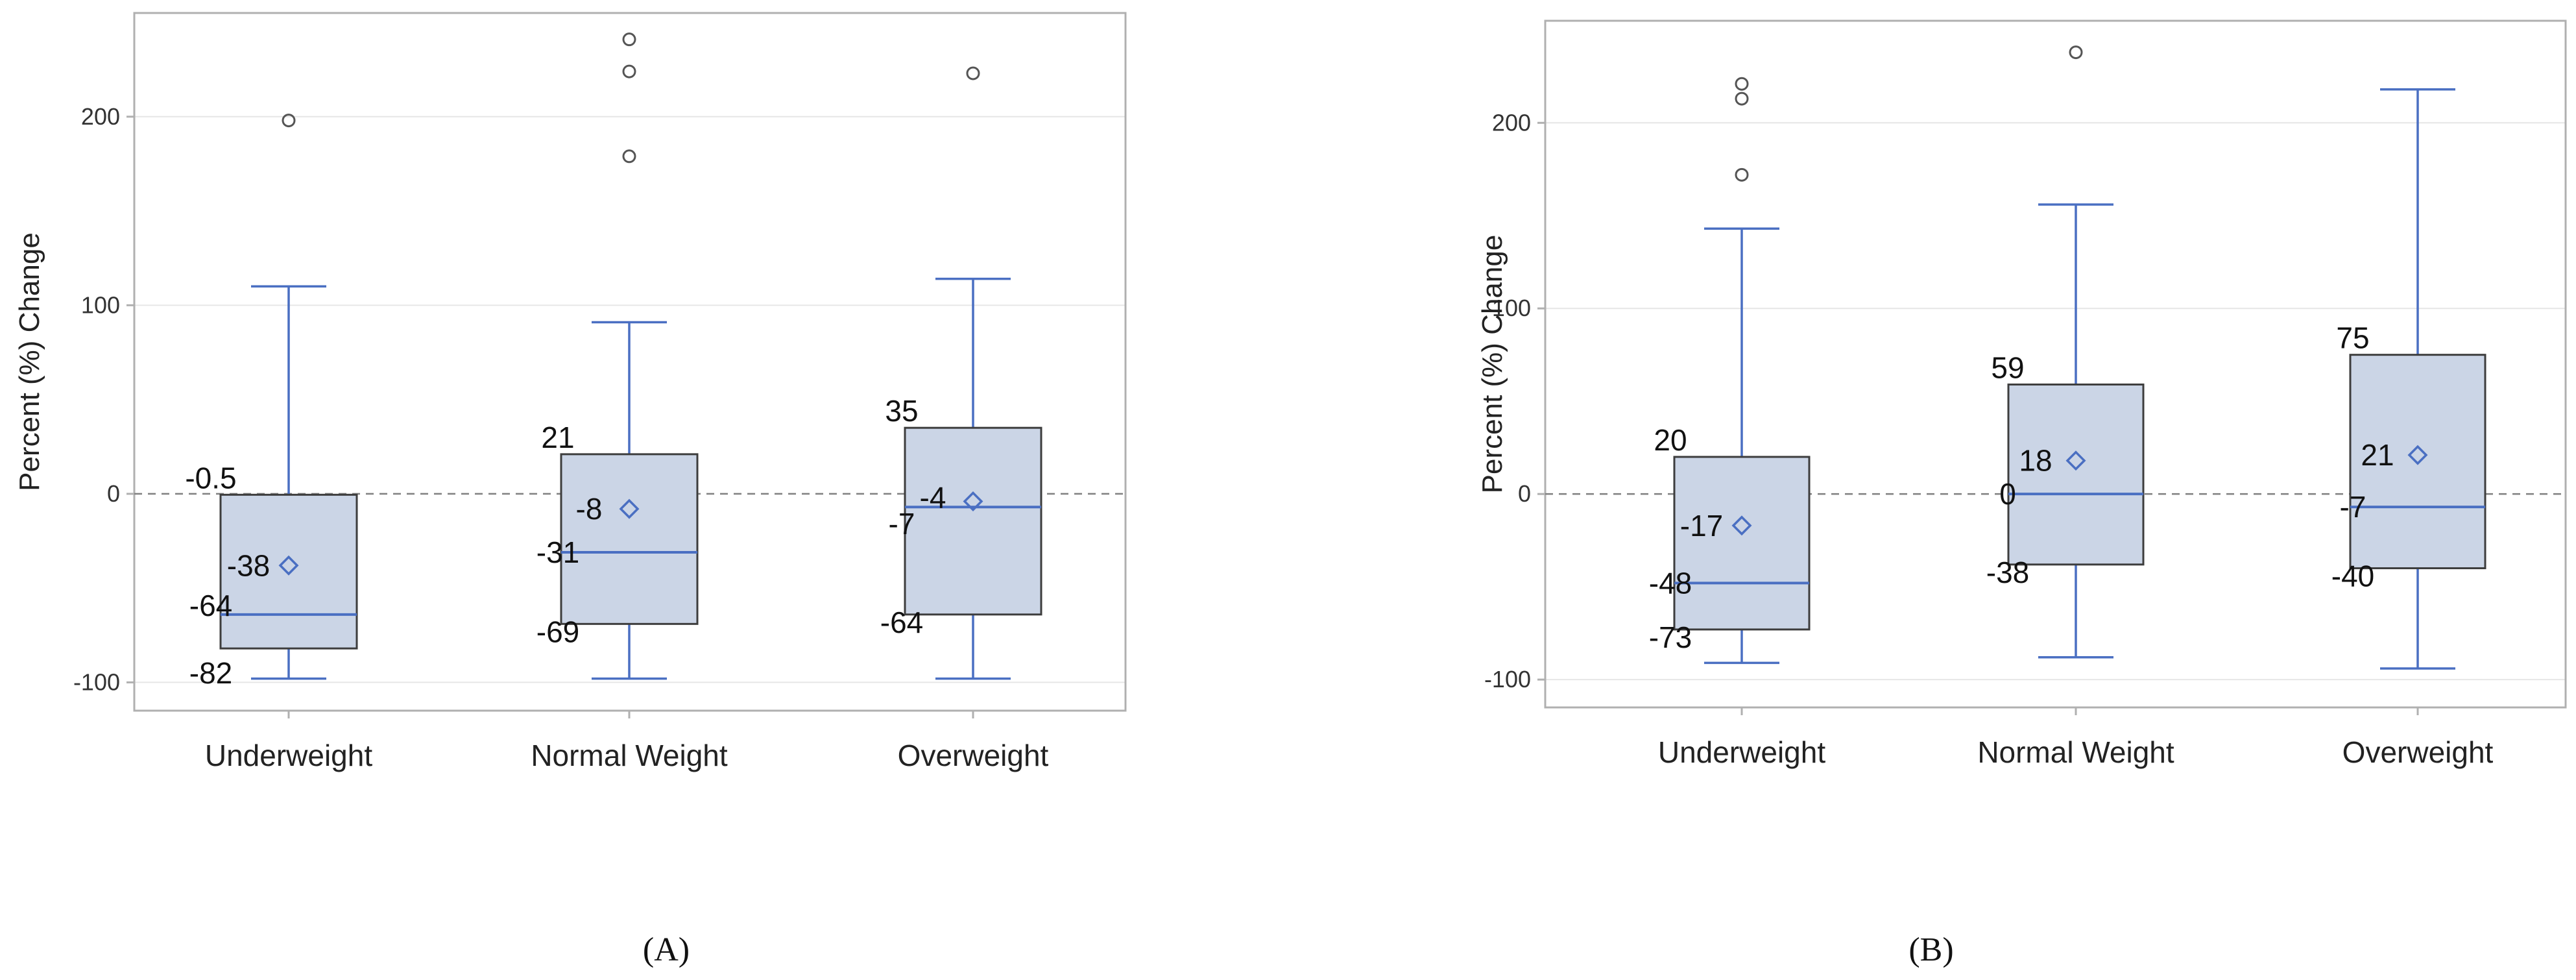 The height and width of the screenshot is (980, 2576). Describe the element at coordinates (617, 356) in the screenshot. I see `box-normal-weight: 21 -8 -31 -69` at that location.